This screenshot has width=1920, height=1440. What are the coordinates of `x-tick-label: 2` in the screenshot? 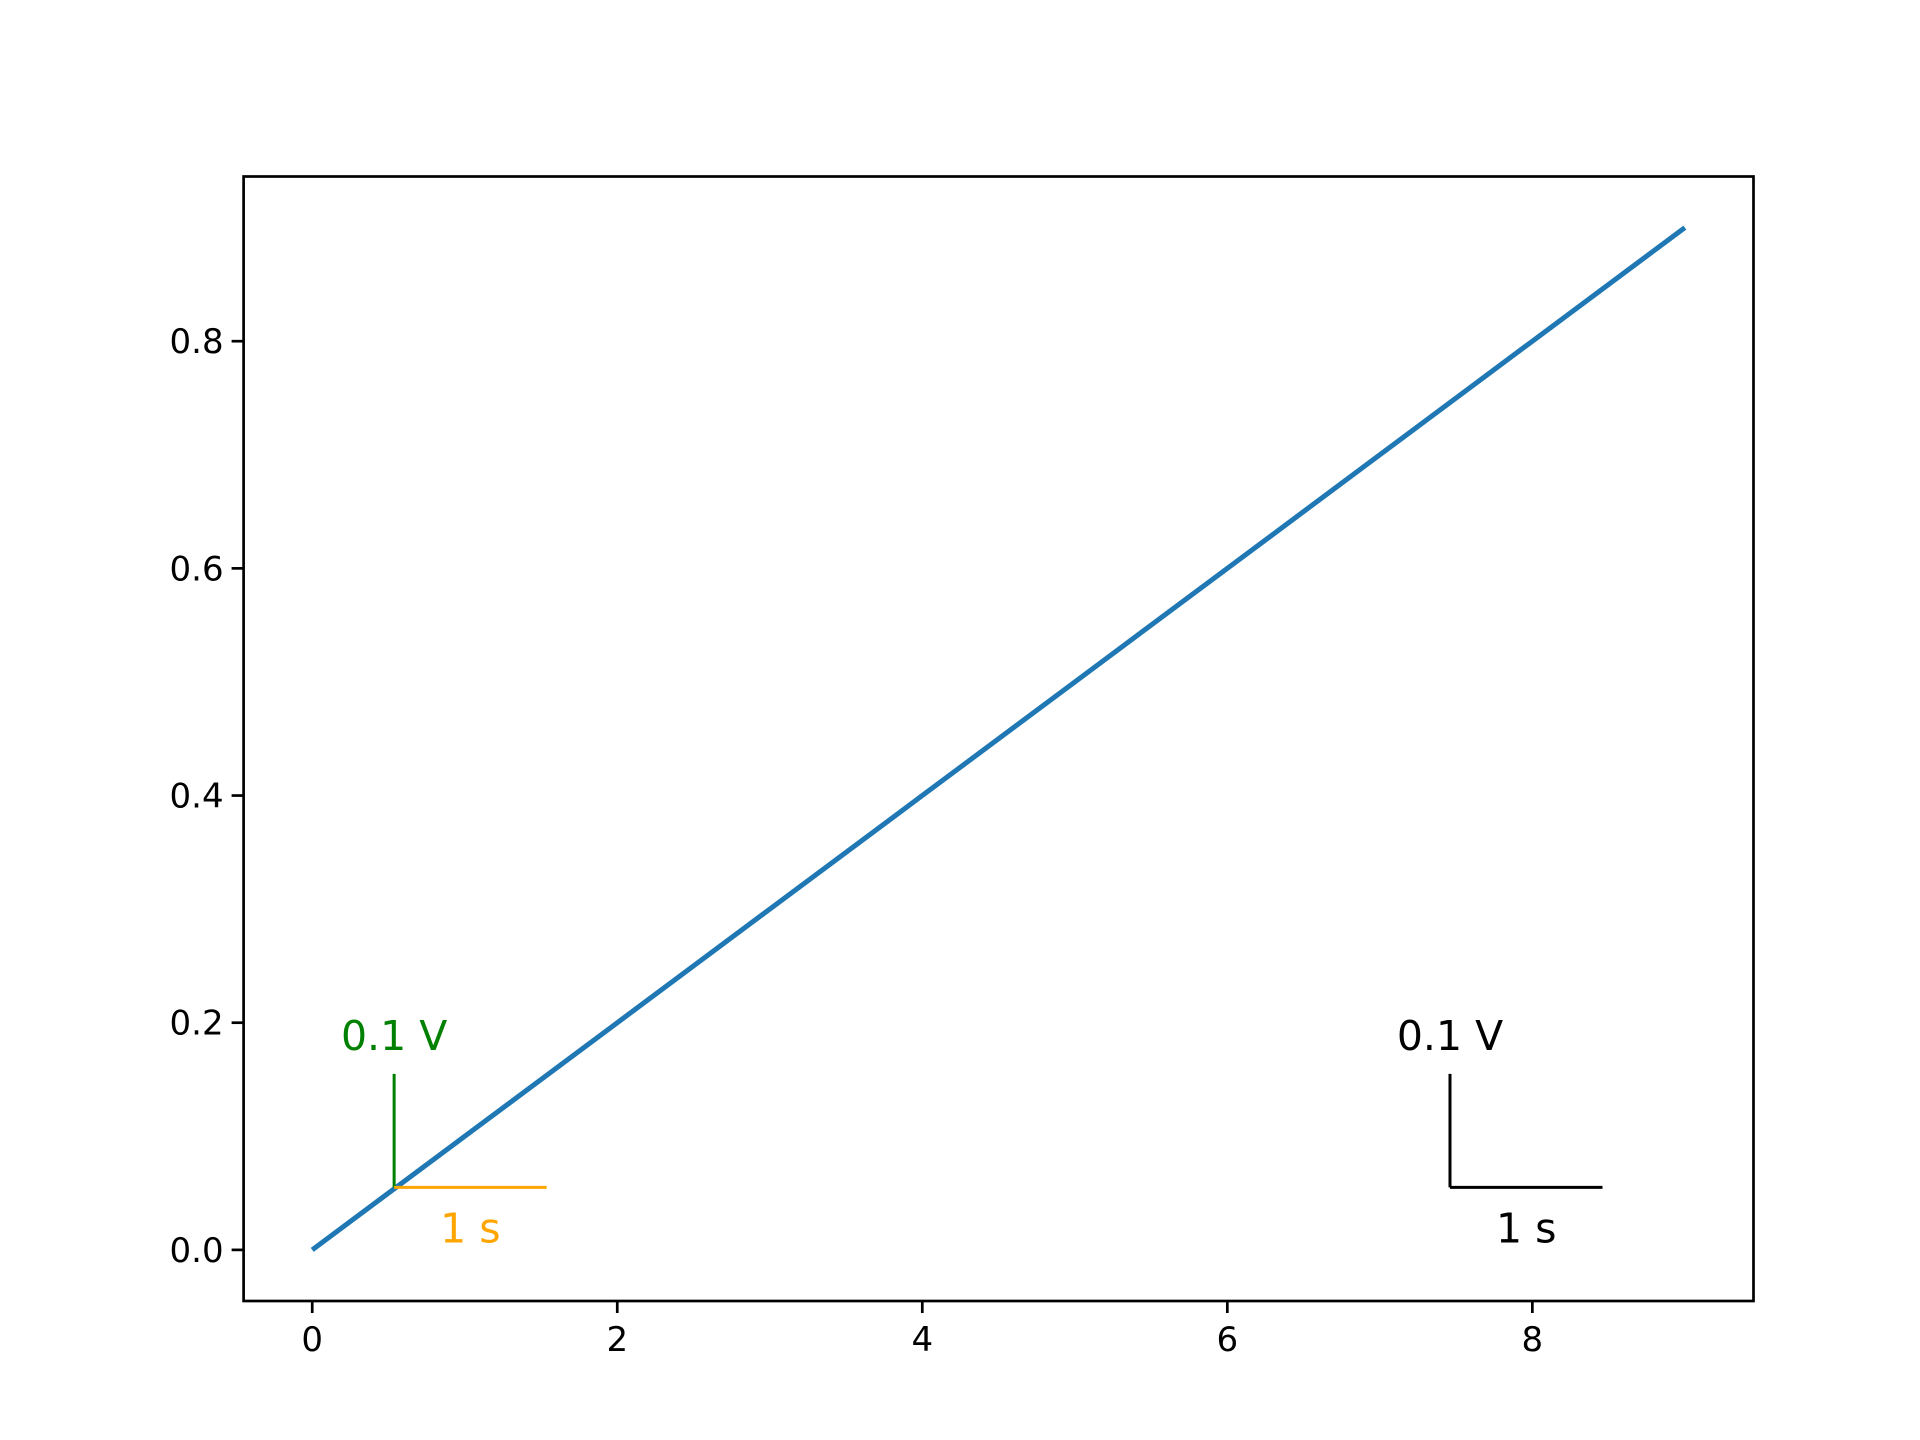 It's located at (617, 1340).